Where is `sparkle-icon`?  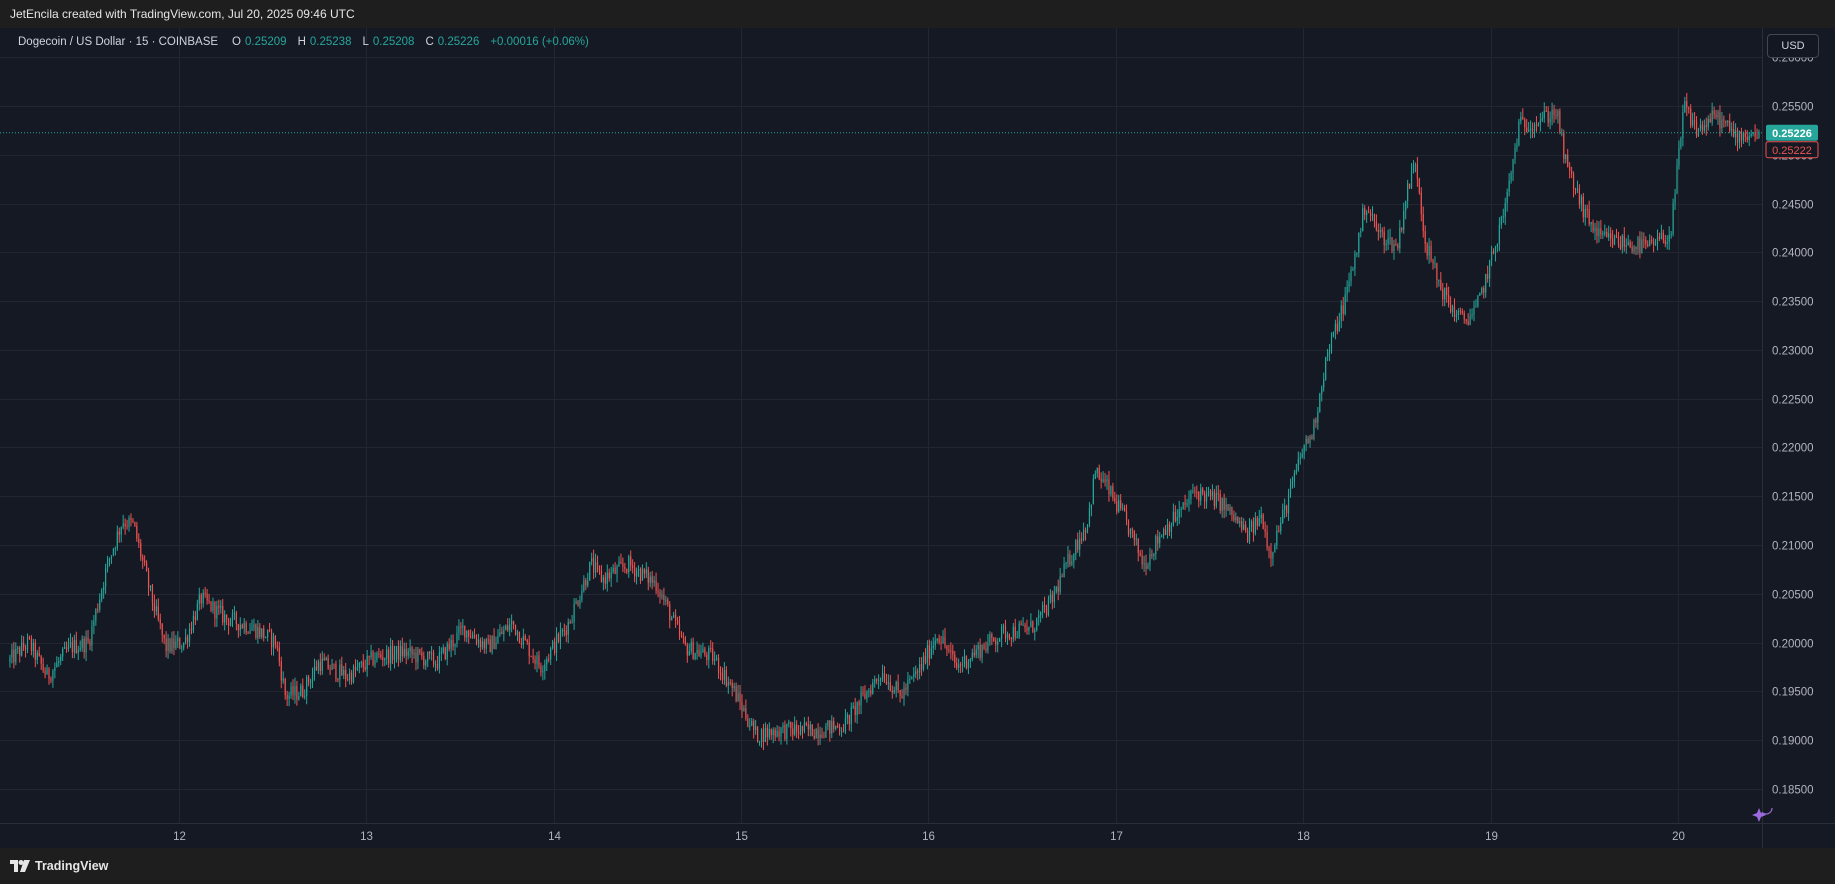
sparkle-icon is located at coordinates (1762, 811).